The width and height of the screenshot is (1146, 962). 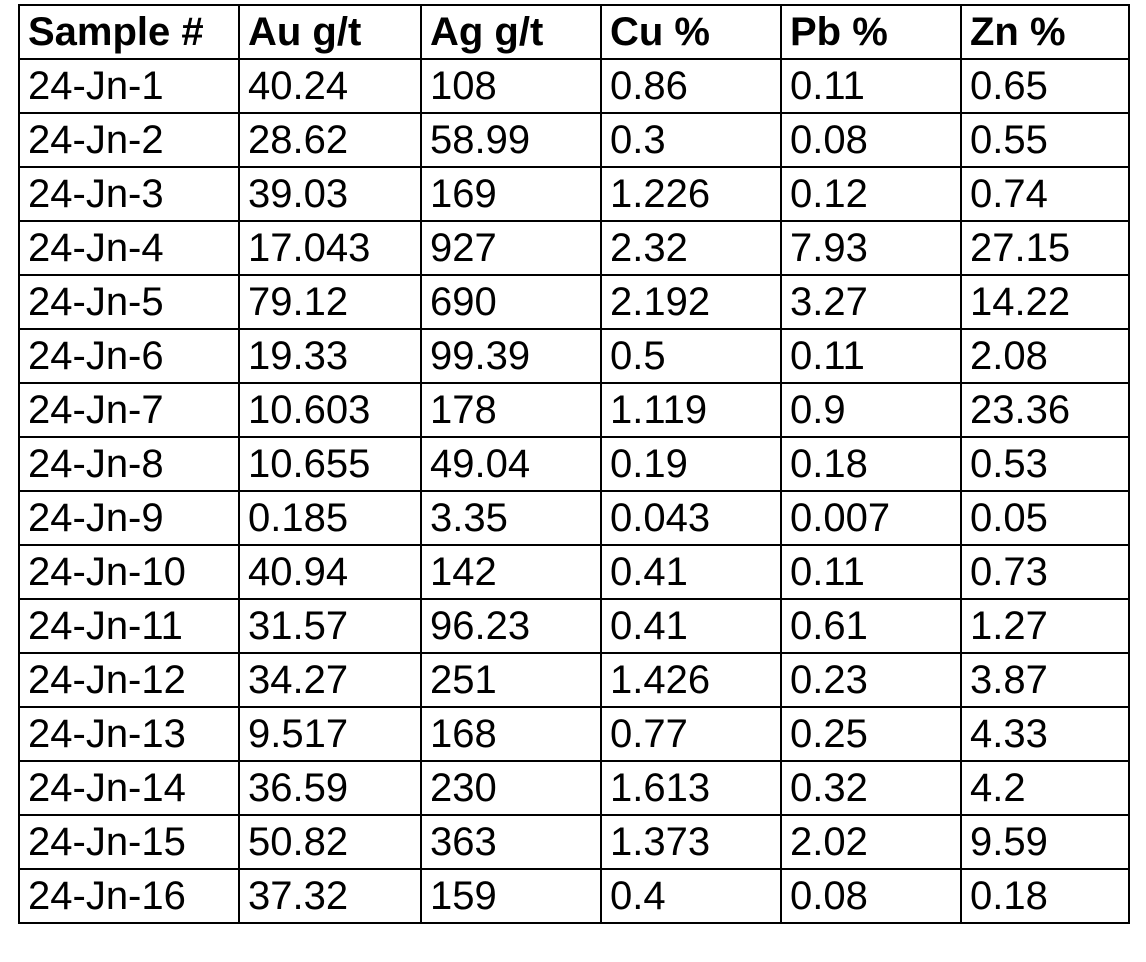 What do you see at coordinates (511, 32) in the screenshot?
I see `header-cell: Ag g/t` at bounding box center [511, 32].